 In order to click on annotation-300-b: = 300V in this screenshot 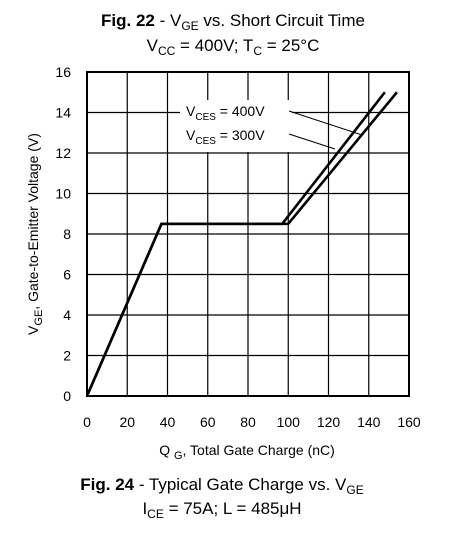, I will do `click(240, 135)`.